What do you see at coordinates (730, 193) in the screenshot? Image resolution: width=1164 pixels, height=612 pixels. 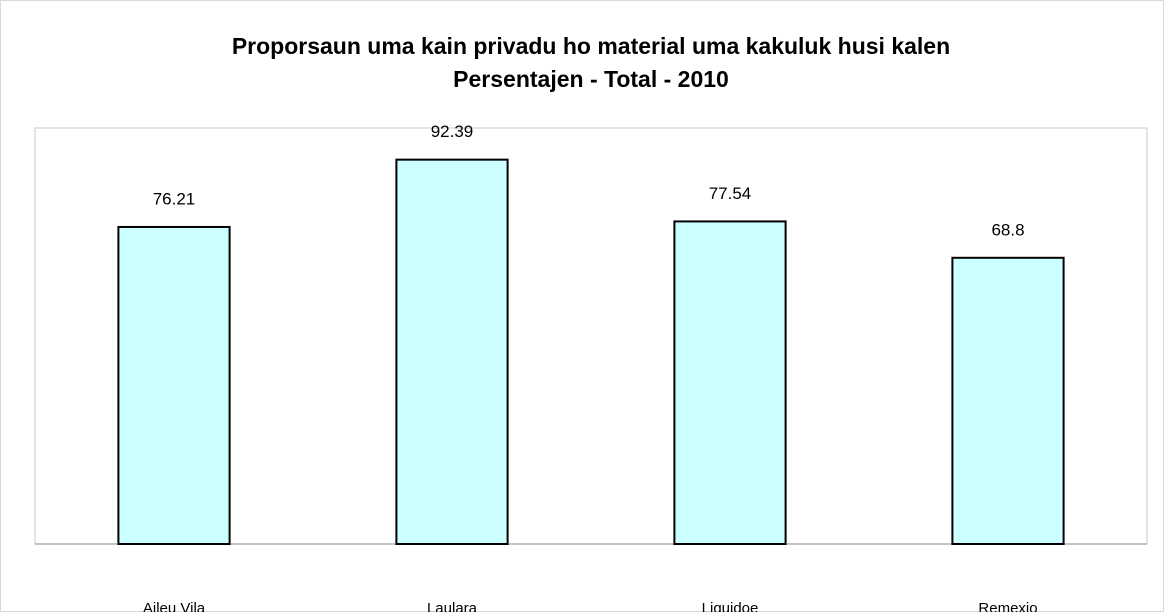 I see `data-label: 77.54` at bounding box center [730, 193].